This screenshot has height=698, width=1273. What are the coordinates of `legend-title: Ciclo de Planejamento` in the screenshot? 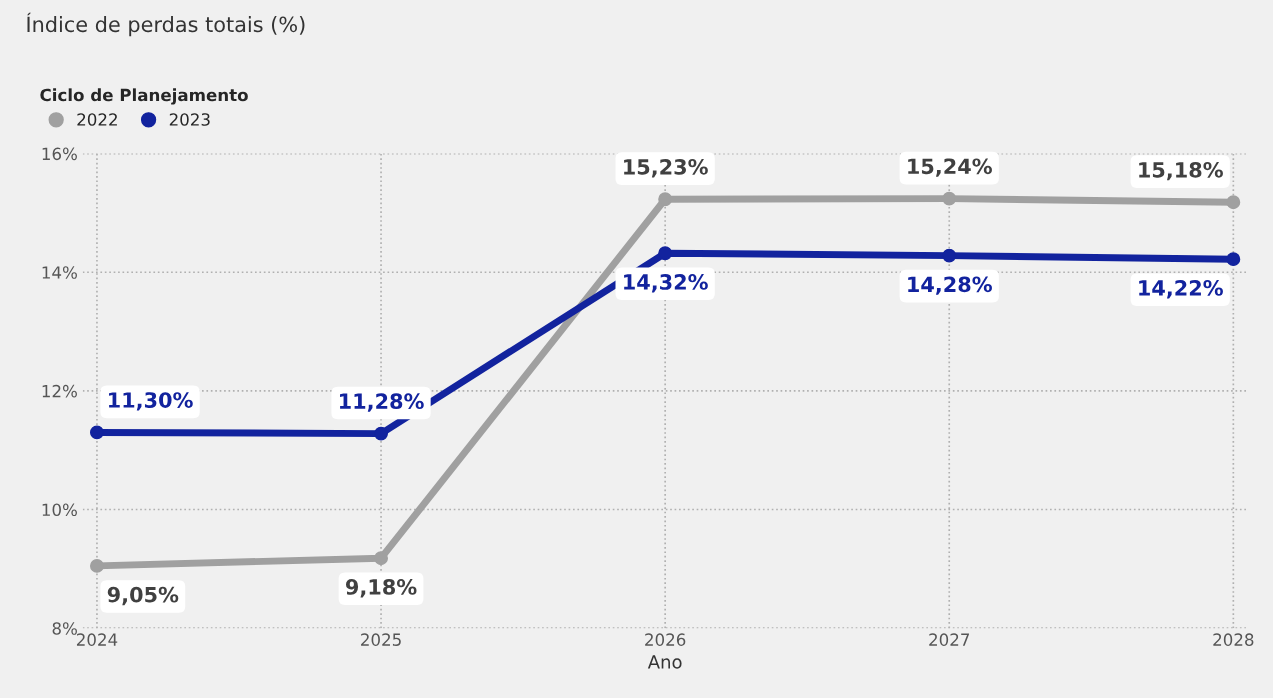 It's located at (144, 96).